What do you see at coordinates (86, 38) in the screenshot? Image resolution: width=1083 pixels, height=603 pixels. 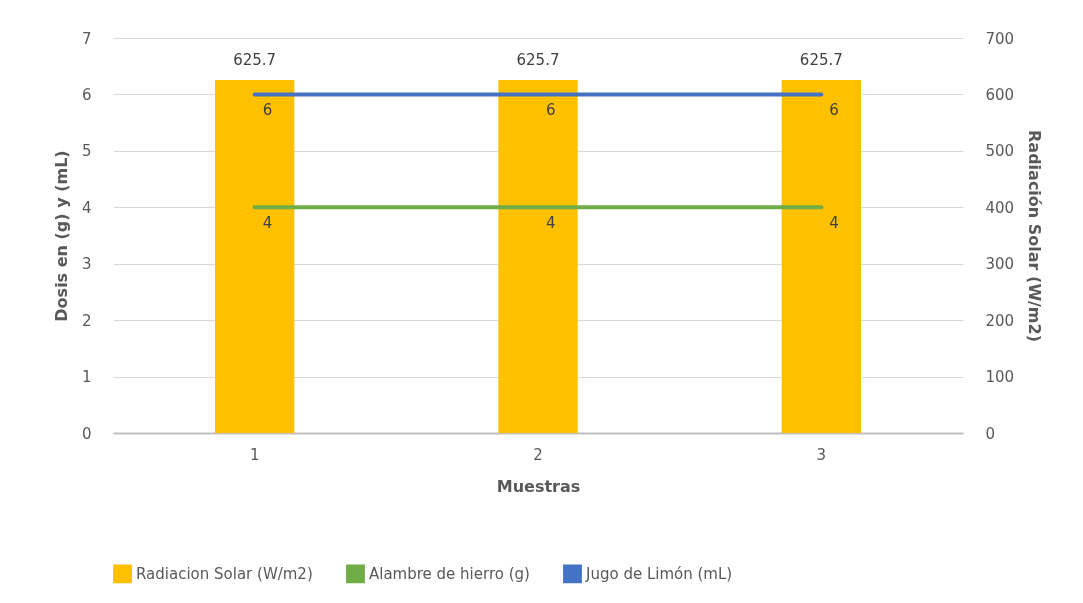 I see `y-tick-label: 7` at bounding box center [86, 38].